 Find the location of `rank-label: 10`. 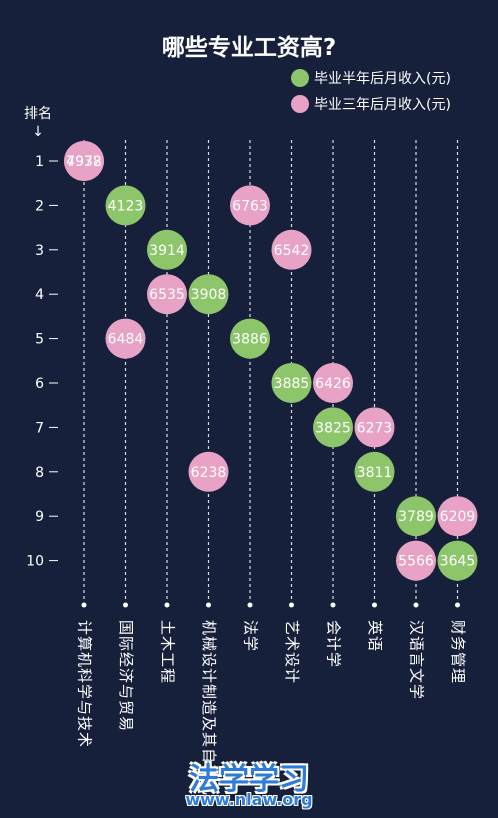

rank-label: 10 is located at coordinates (35, 562).